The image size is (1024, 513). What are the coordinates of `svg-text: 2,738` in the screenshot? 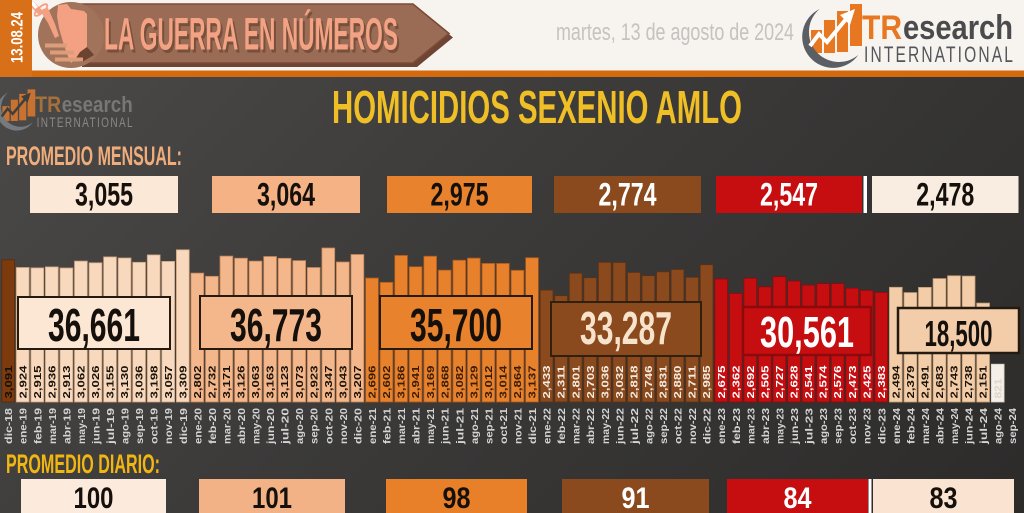 It's located at (969, 382).